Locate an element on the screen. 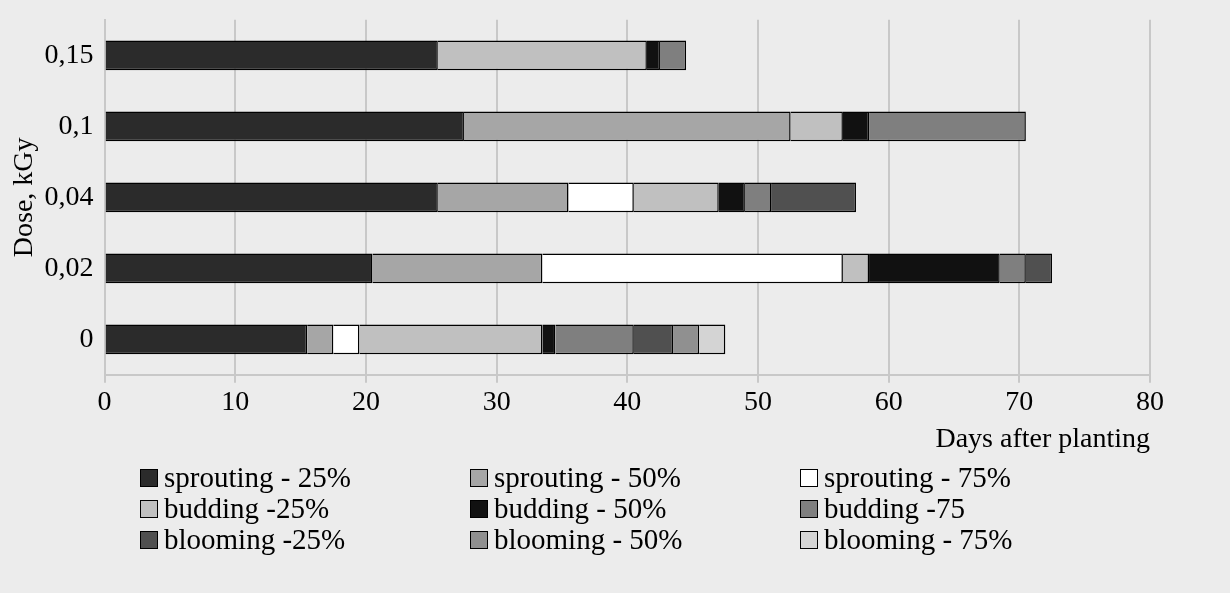 Image resolution: width=1230 pixels, height=593 pixels. legend-label: blooming -25% is located at coordinates (255, 539).